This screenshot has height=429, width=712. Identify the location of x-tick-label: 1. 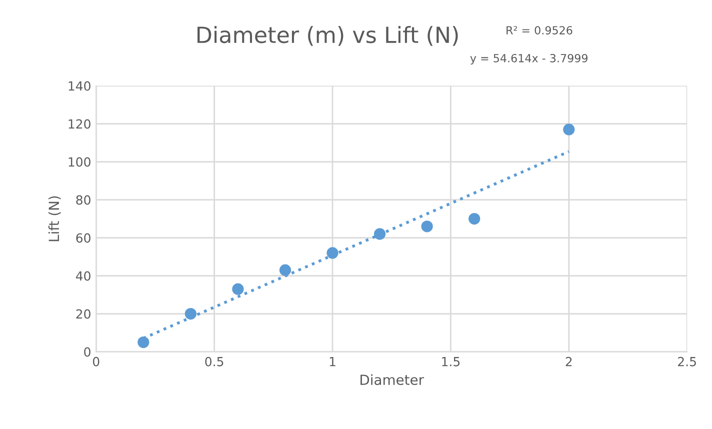
(333, 361).